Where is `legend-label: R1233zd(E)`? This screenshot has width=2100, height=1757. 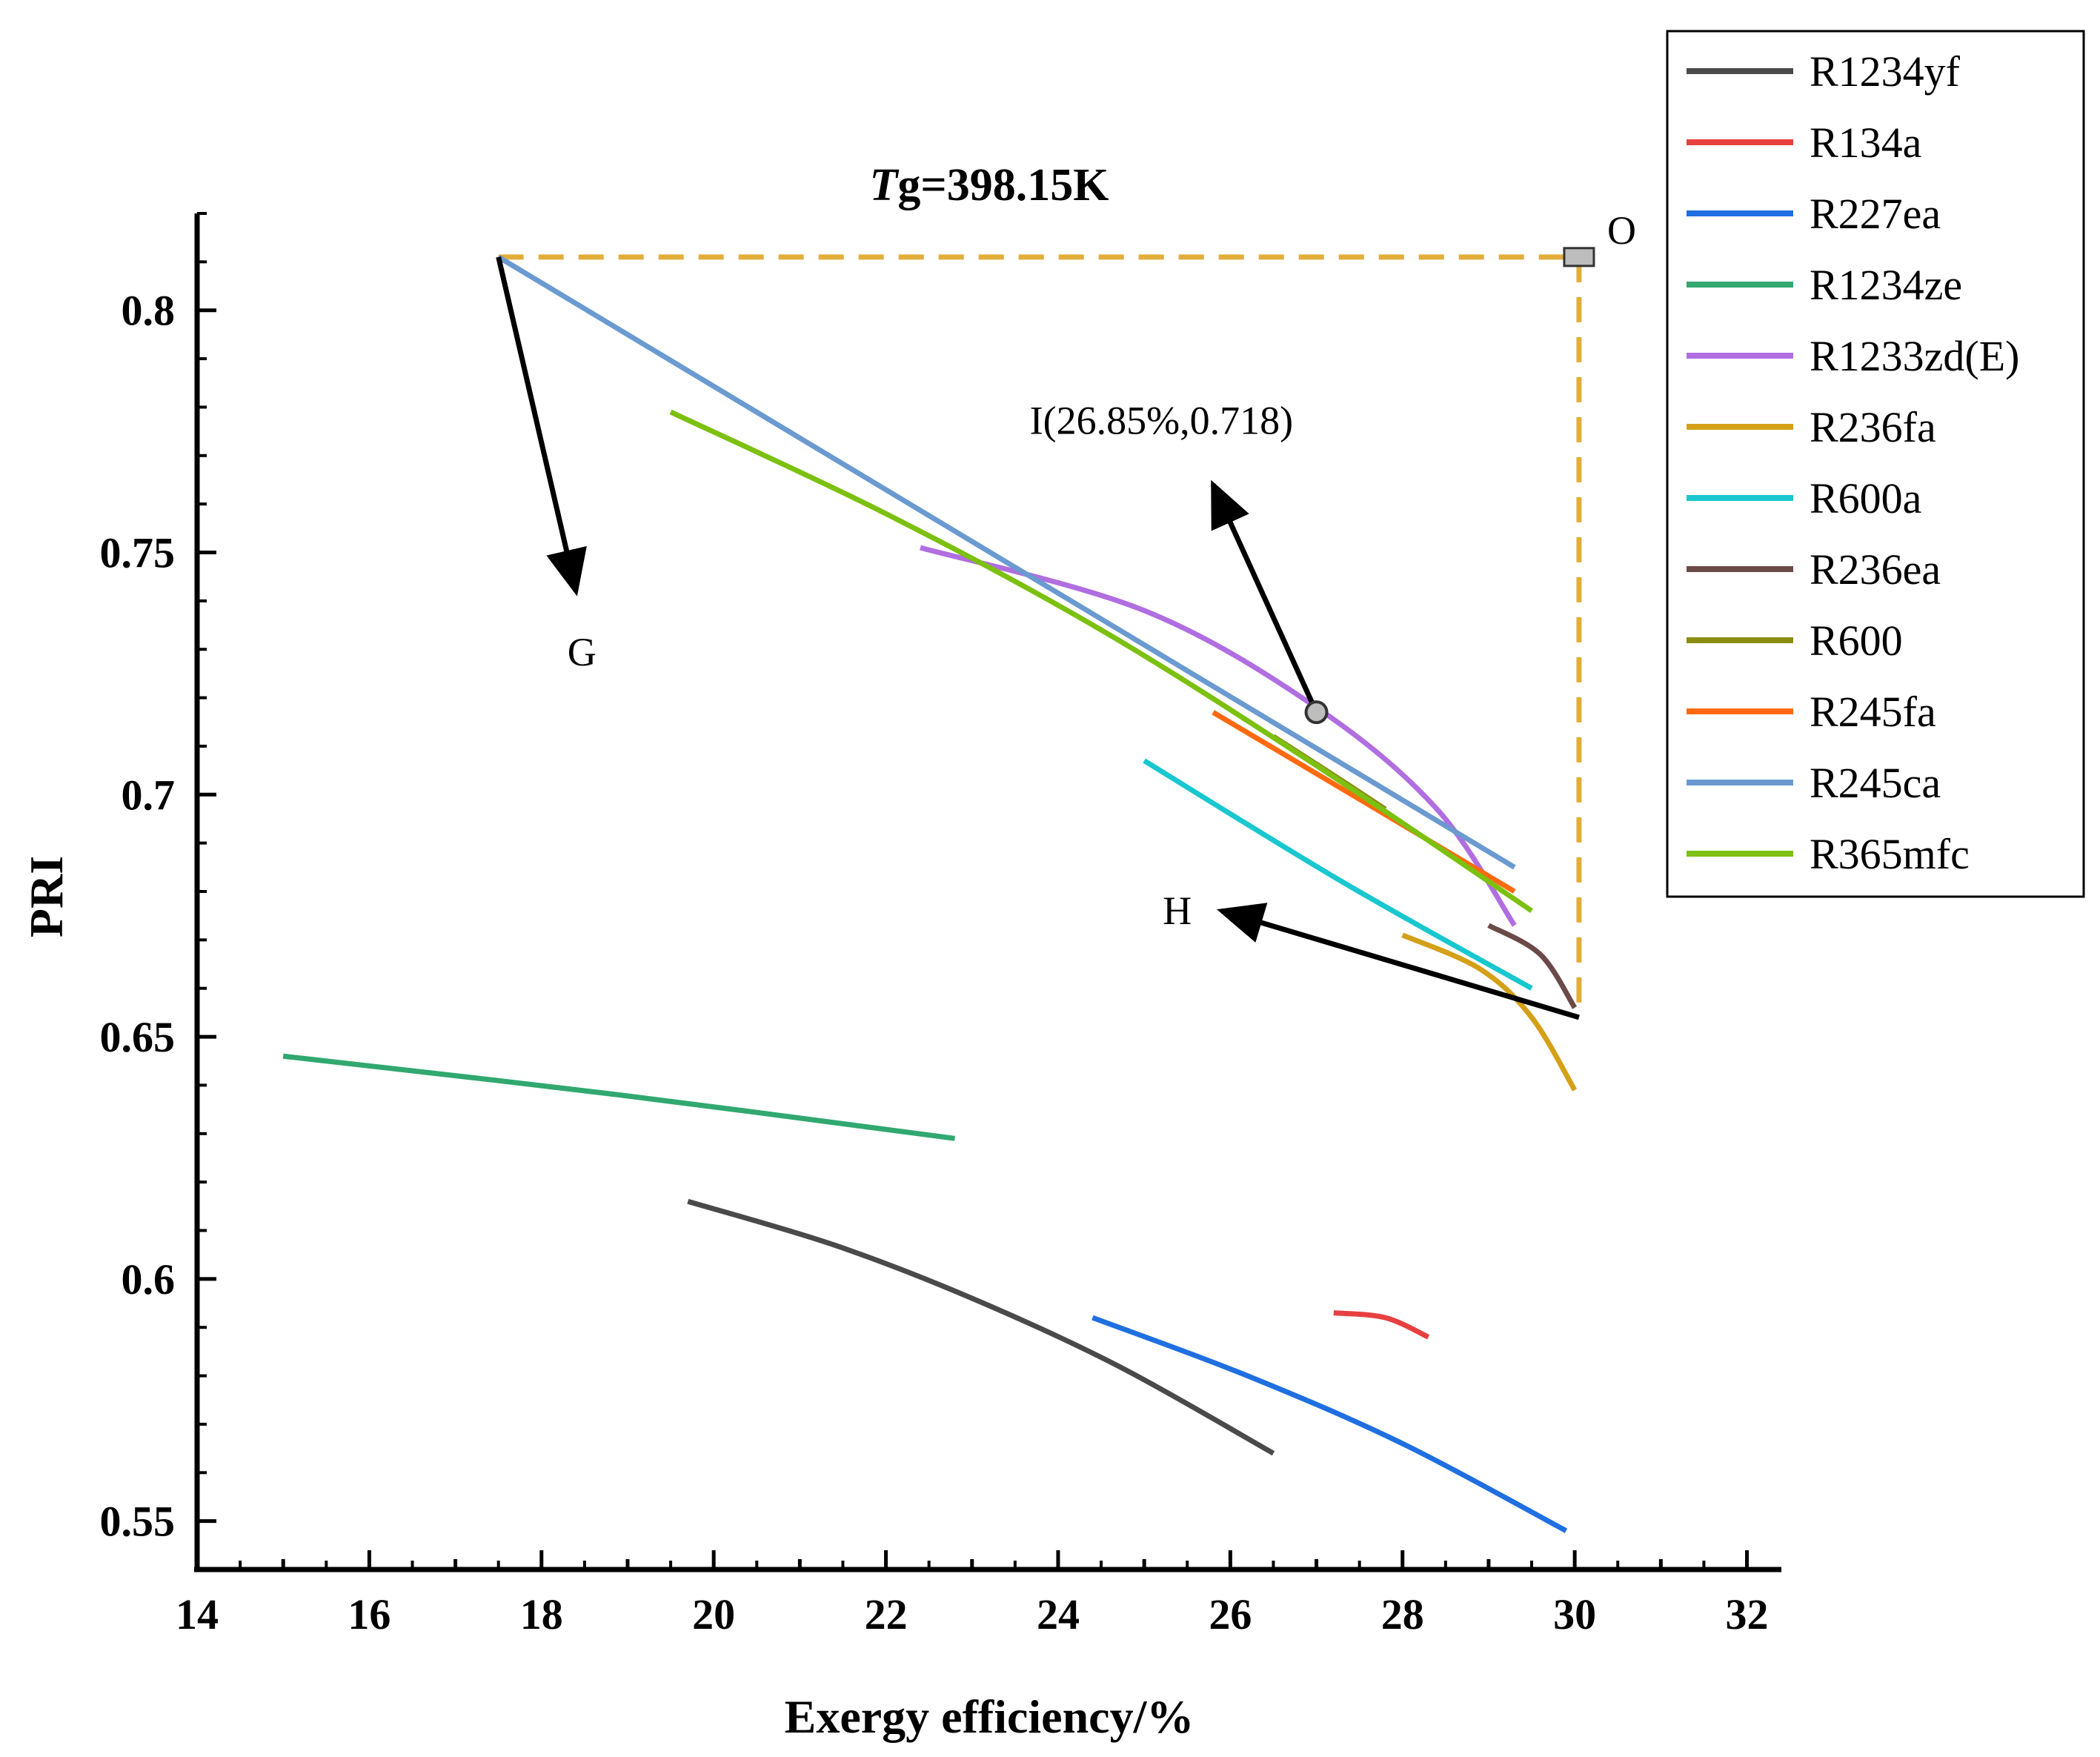 legend-label: R1233zd(E) is located at coordinates (1915, 356).